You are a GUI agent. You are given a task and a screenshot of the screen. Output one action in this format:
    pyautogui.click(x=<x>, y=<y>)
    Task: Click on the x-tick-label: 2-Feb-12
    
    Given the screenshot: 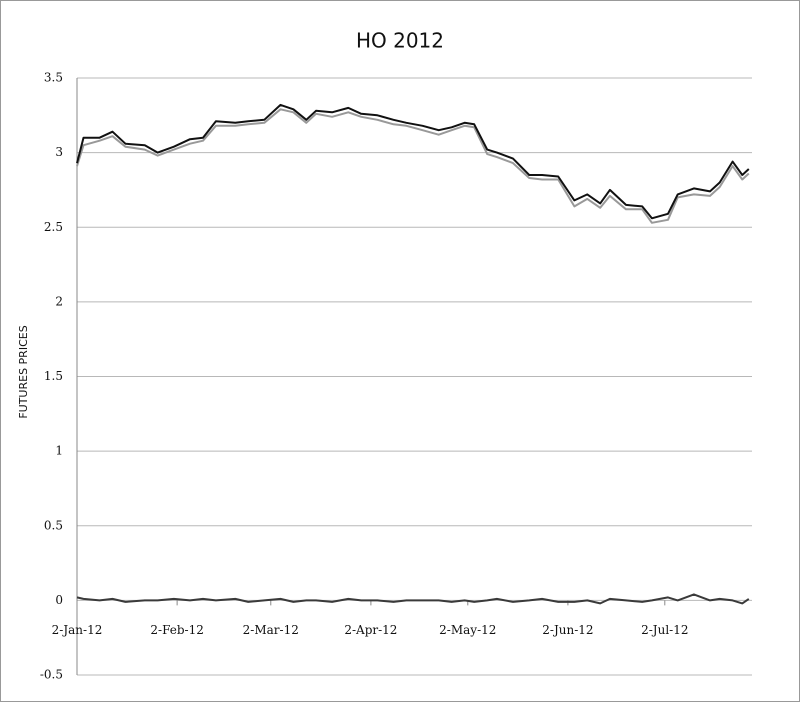 What is the action you would take?
    pyautogui.click(x=176, y=630)
    